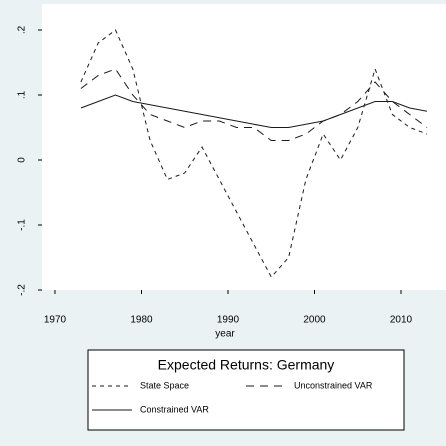  Describe the element at coordinates (225, 334) in the screenshot. I see `x-axis-title: year` at that location.